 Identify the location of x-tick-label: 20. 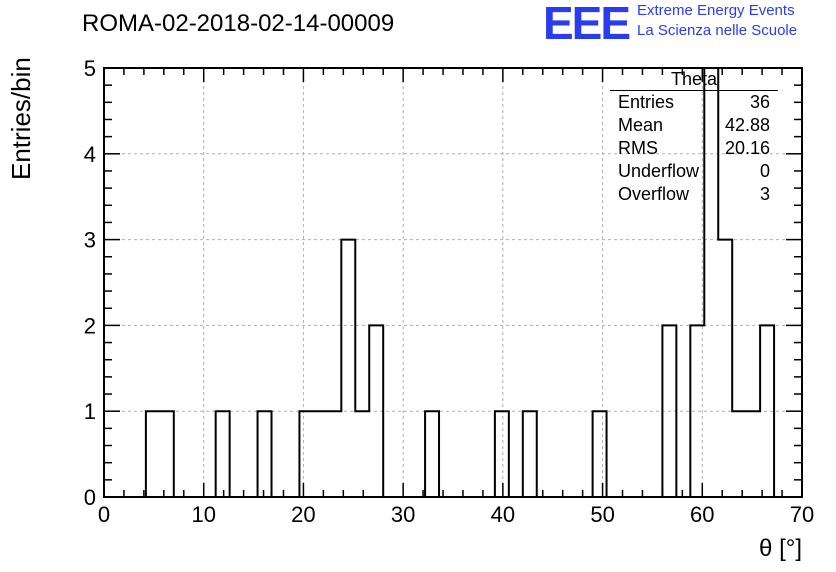
(303, 514).